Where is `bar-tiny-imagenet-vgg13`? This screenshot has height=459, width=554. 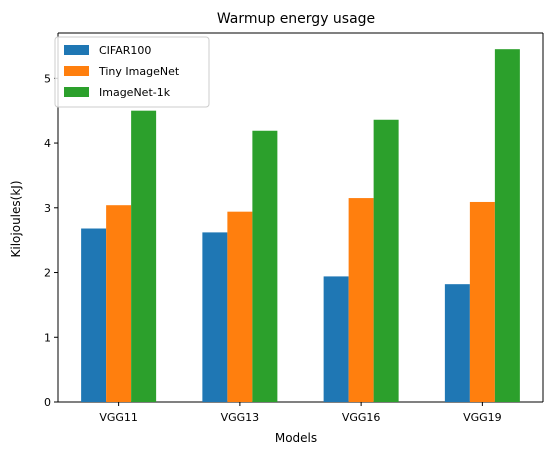 bar-tiny-imagenet-vgg13 is located at coordinates (240, 306).